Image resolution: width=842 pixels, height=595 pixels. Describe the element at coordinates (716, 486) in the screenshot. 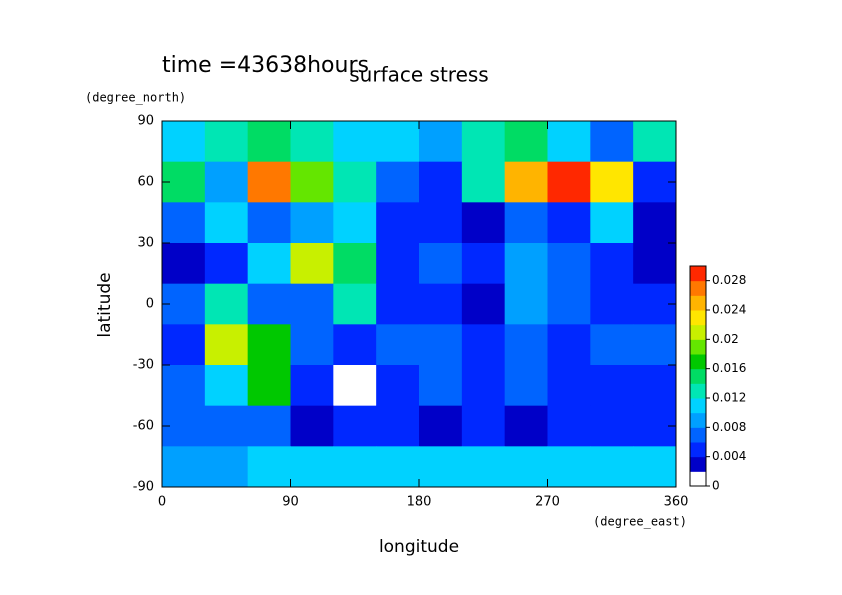

I see `colorbar-tick-label: 0` at that location.